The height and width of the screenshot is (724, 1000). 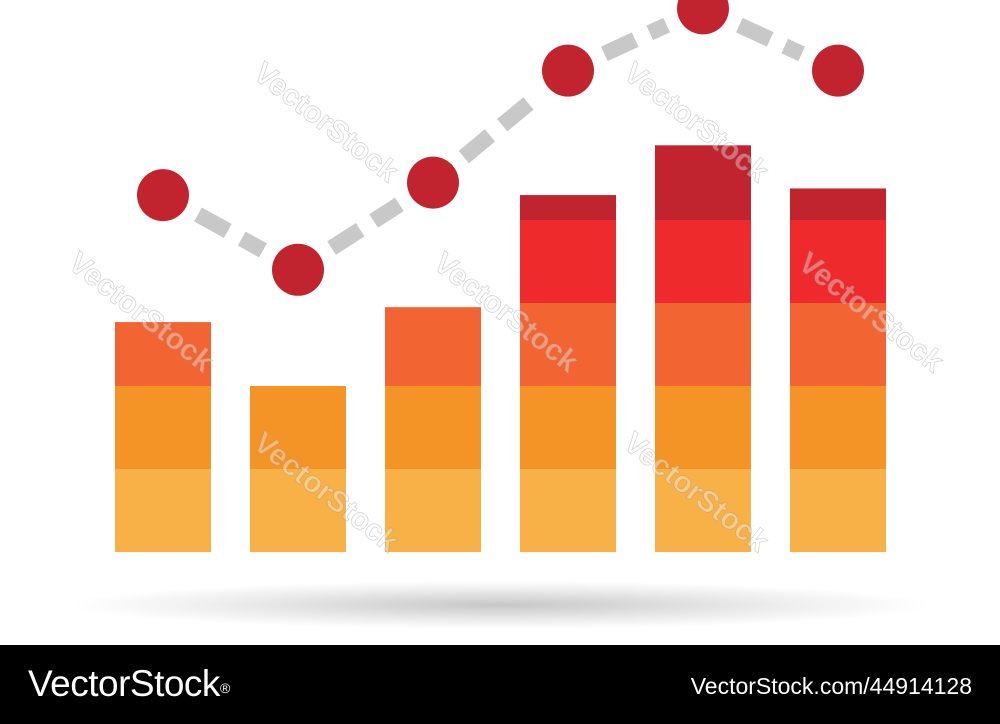 What do you see at coordinates (224, 688) in the screenshot?
I see `registered-mark: ®` at bounding box center [224, 688].